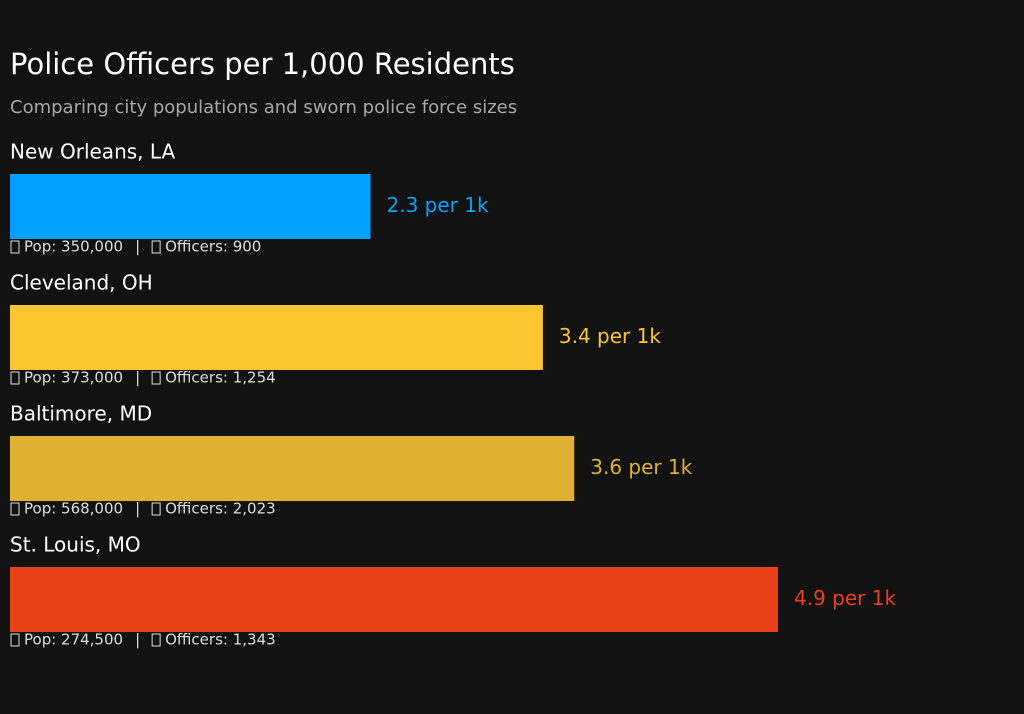  Describe the element at coordinates (610, 336) in the screenshot. I see `value-label: 3.4 per 1k` at that location.